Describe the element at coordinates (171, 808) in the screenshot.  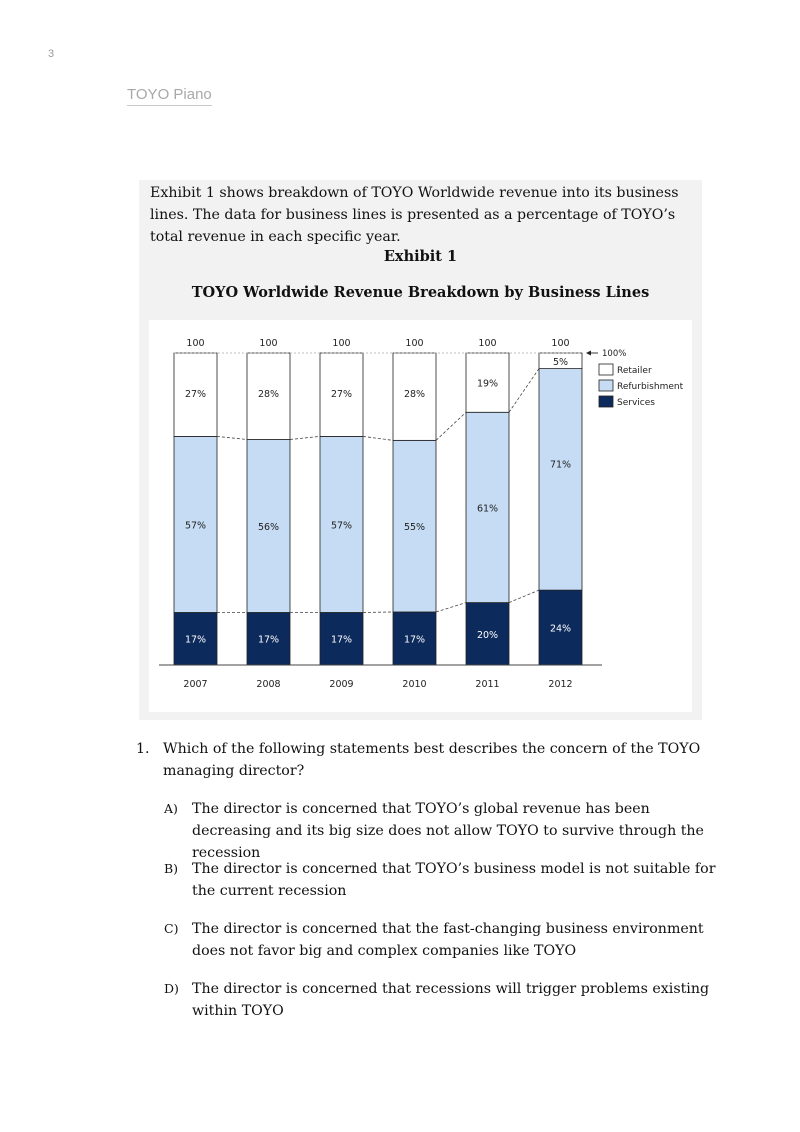
I see `option-letter: A)` at that location.